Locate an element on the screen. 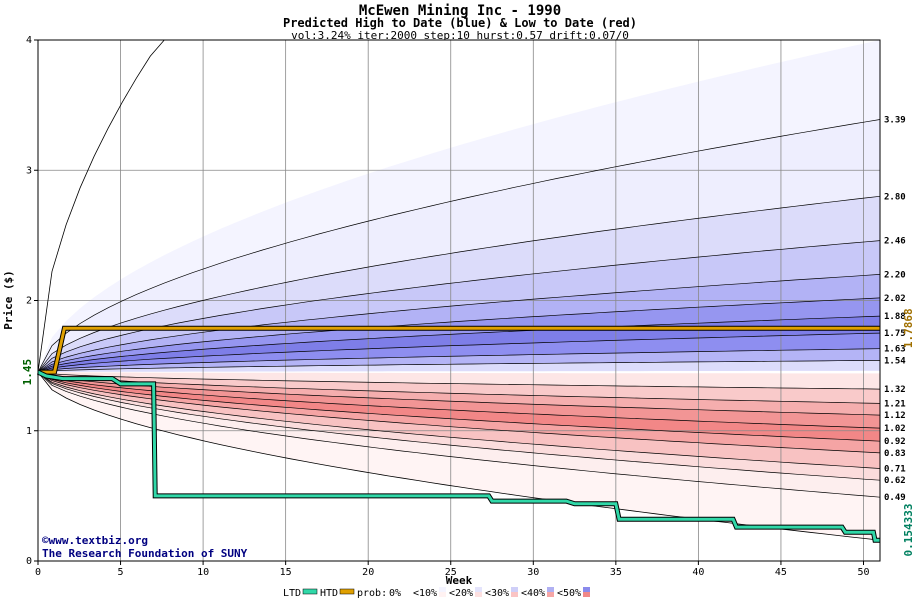 Image resolution: width=920 pixels, height=600 pixels. x-tick-label-15: 15 is located at coordinates (286, 572).